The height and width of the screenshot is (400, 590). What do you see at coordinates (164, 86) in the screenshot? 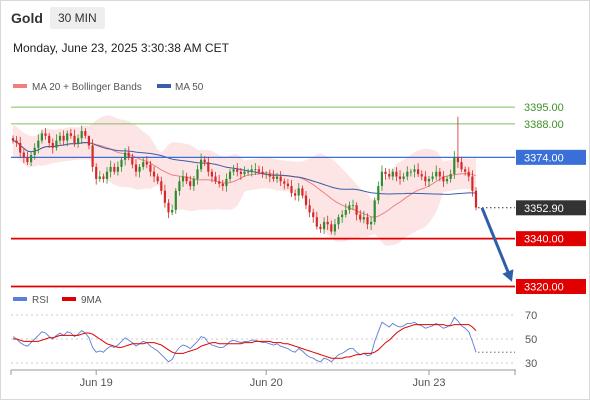
I see `legend-swatch-ma50` at bounding box center [164, 86].